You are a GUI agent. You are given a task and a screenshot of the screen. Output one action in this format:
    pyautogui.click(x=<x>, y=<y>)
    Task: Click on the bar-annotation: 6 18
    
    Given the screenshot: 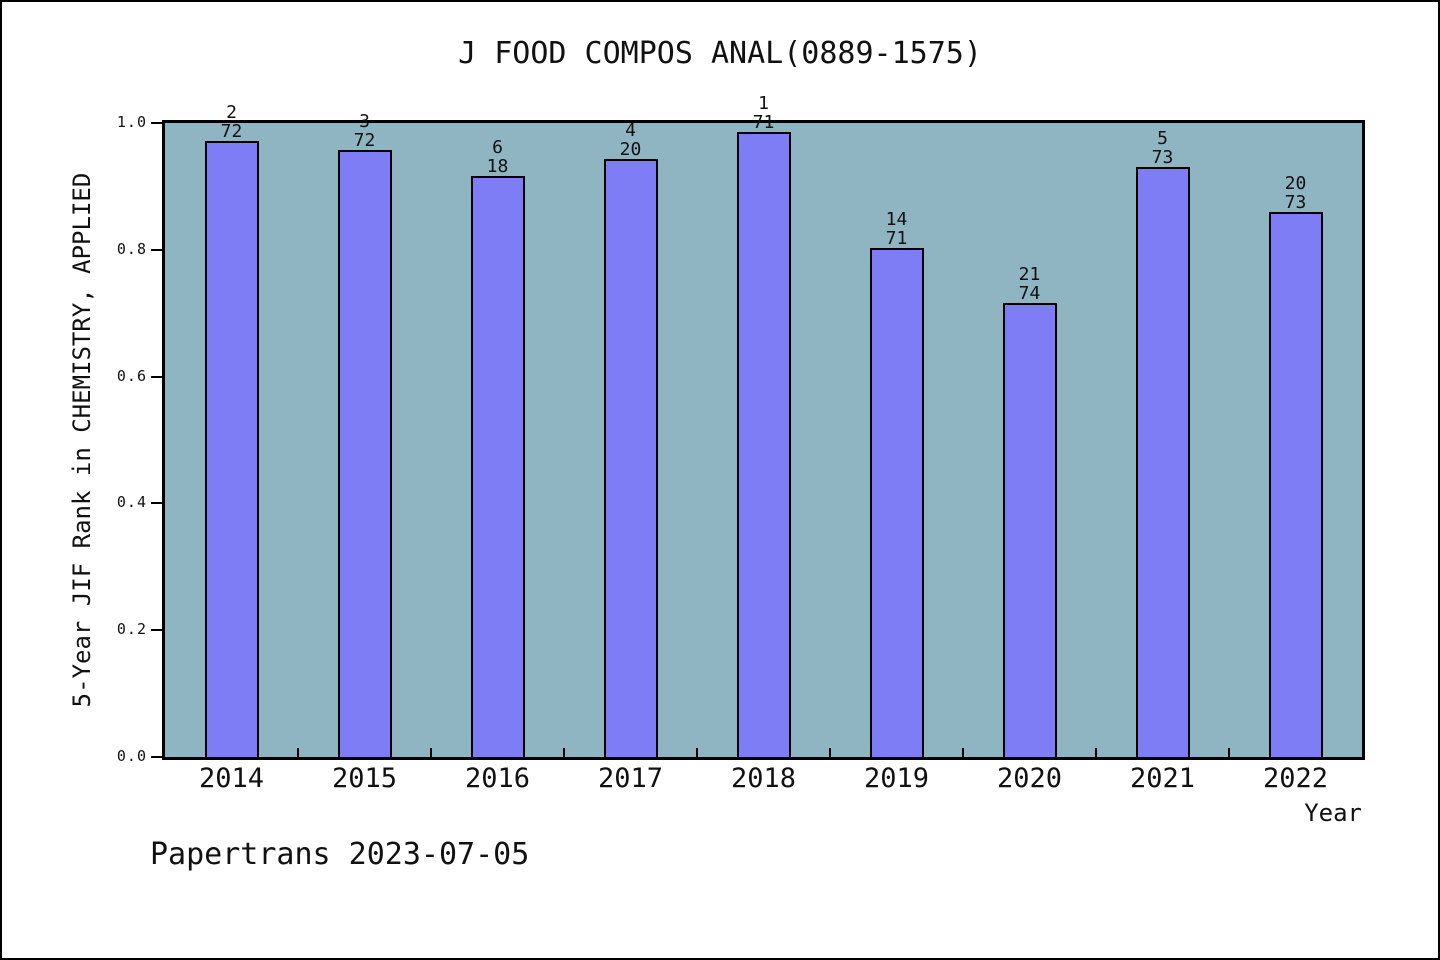 What is the action you would take?
    pyautogui.click(x=498, y=157)
    